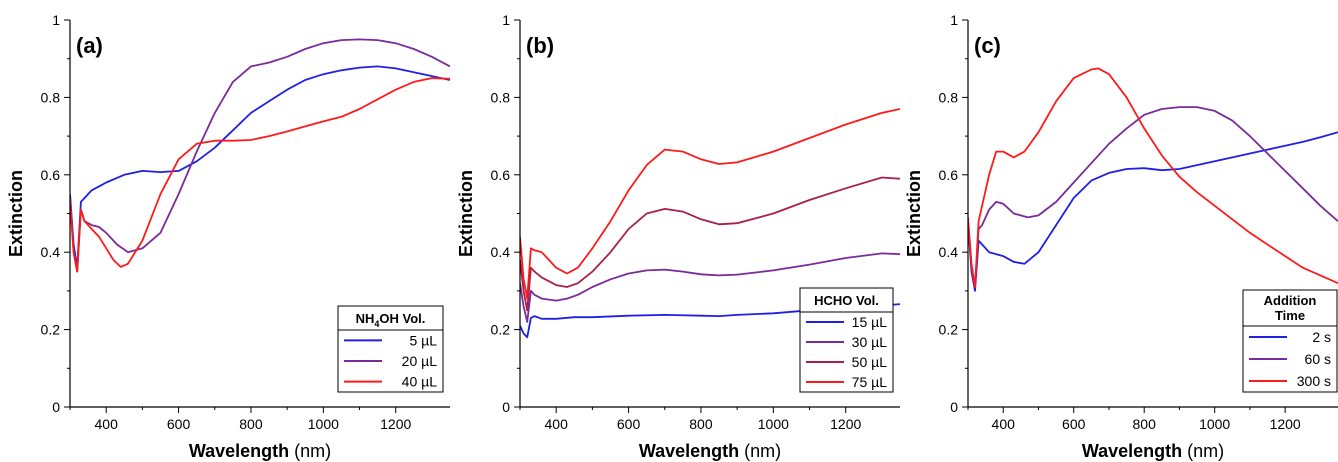 Image resolution: width=1338 pixels, height=462 pixels. I want to click on legend-label: 40 µL, so click(420, 382).